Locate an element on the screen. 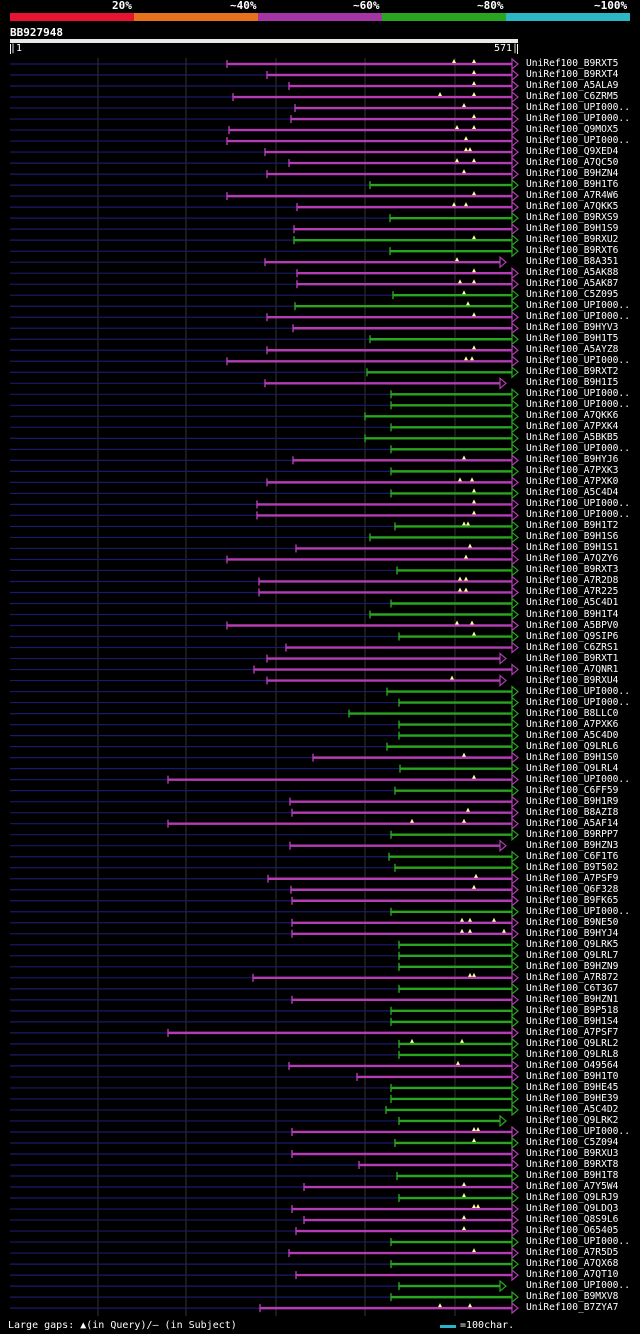 The image size is (640, 1334). hit-label: UniRef100_B9H1T4 is located at coordinates (572, 614).